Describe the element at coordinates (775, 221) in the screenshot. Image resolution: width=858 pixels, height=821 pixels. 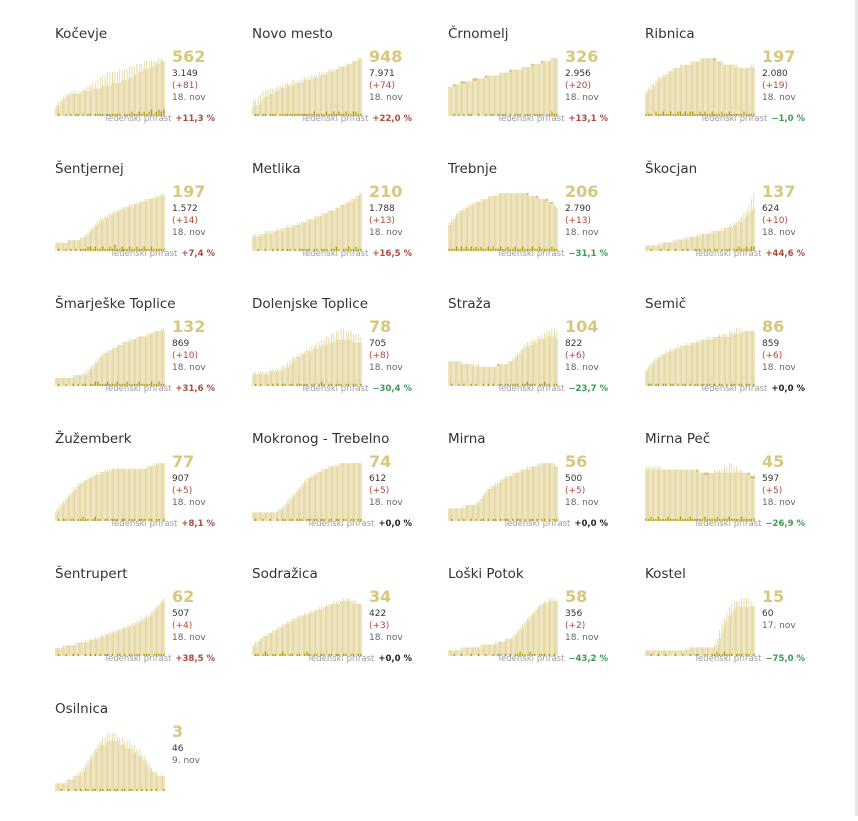
I see `daily-change: (+10)` at that location.